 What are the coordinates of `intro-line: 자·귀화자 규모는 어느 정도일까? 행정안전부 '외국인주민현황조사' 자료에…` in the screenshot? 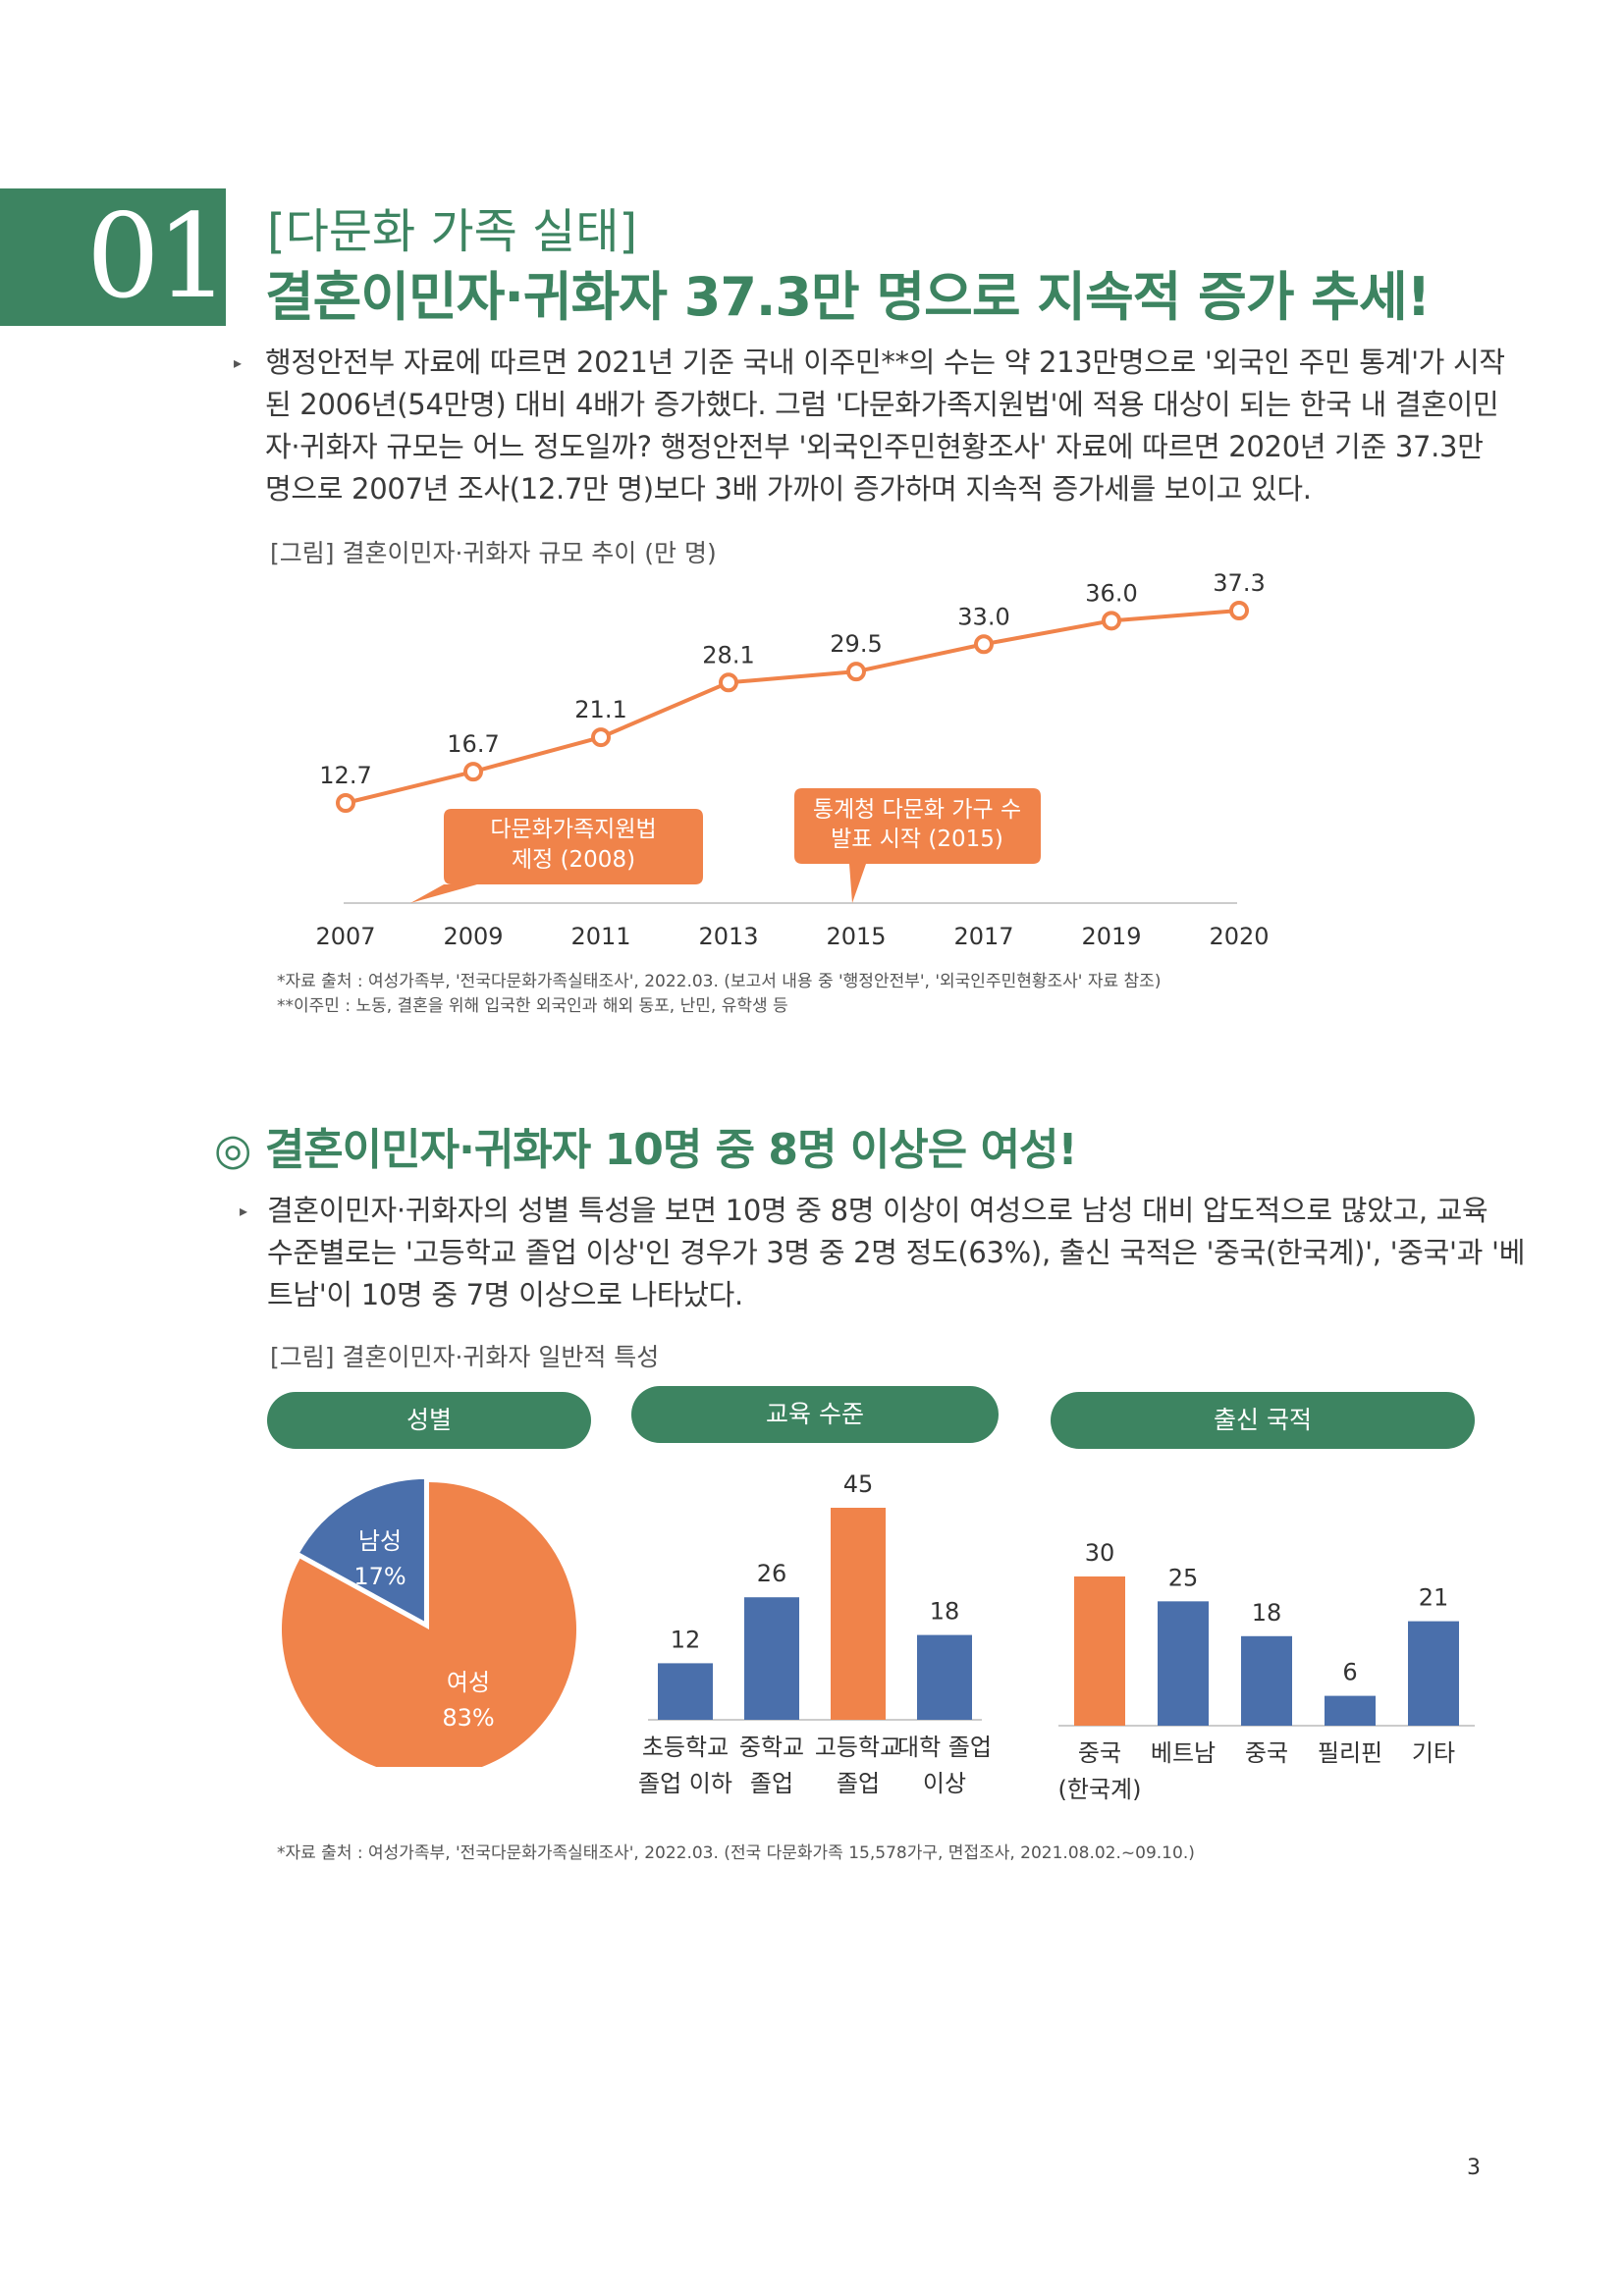 It's located at (874, 446).